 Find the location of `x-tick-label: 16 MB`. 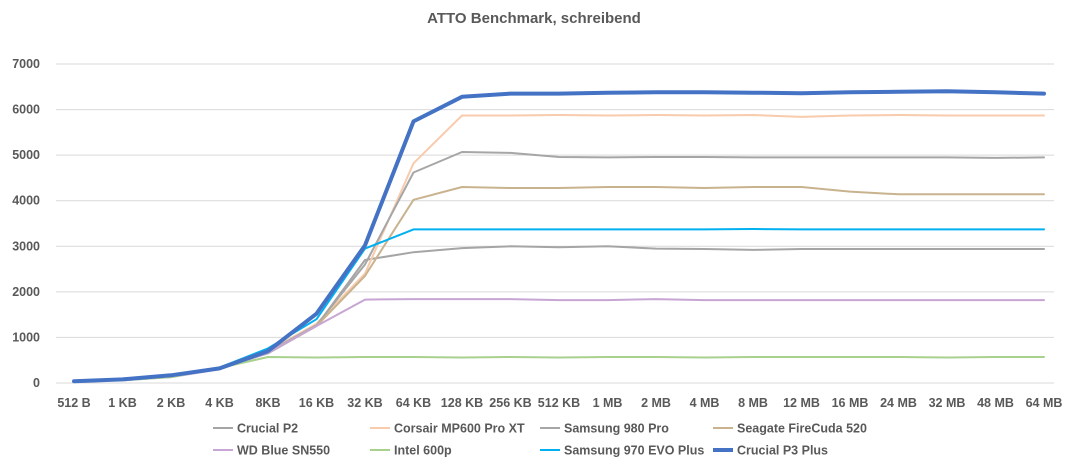

x-tick-label: 16 MB is located at coordinates (850, 403).